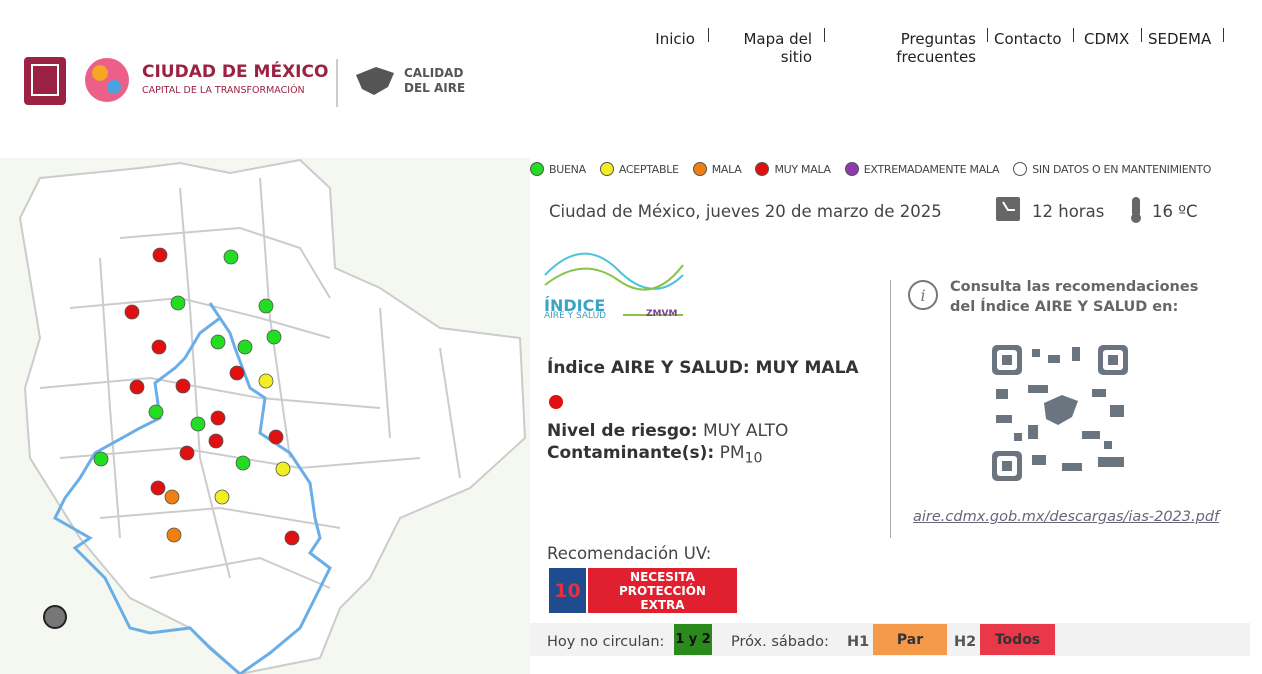 This screenshot has height=674, width=1262. Describe the element at coordinates (434, 73) in the screenshot. I see `brand-line: CALIDAD` at that location.